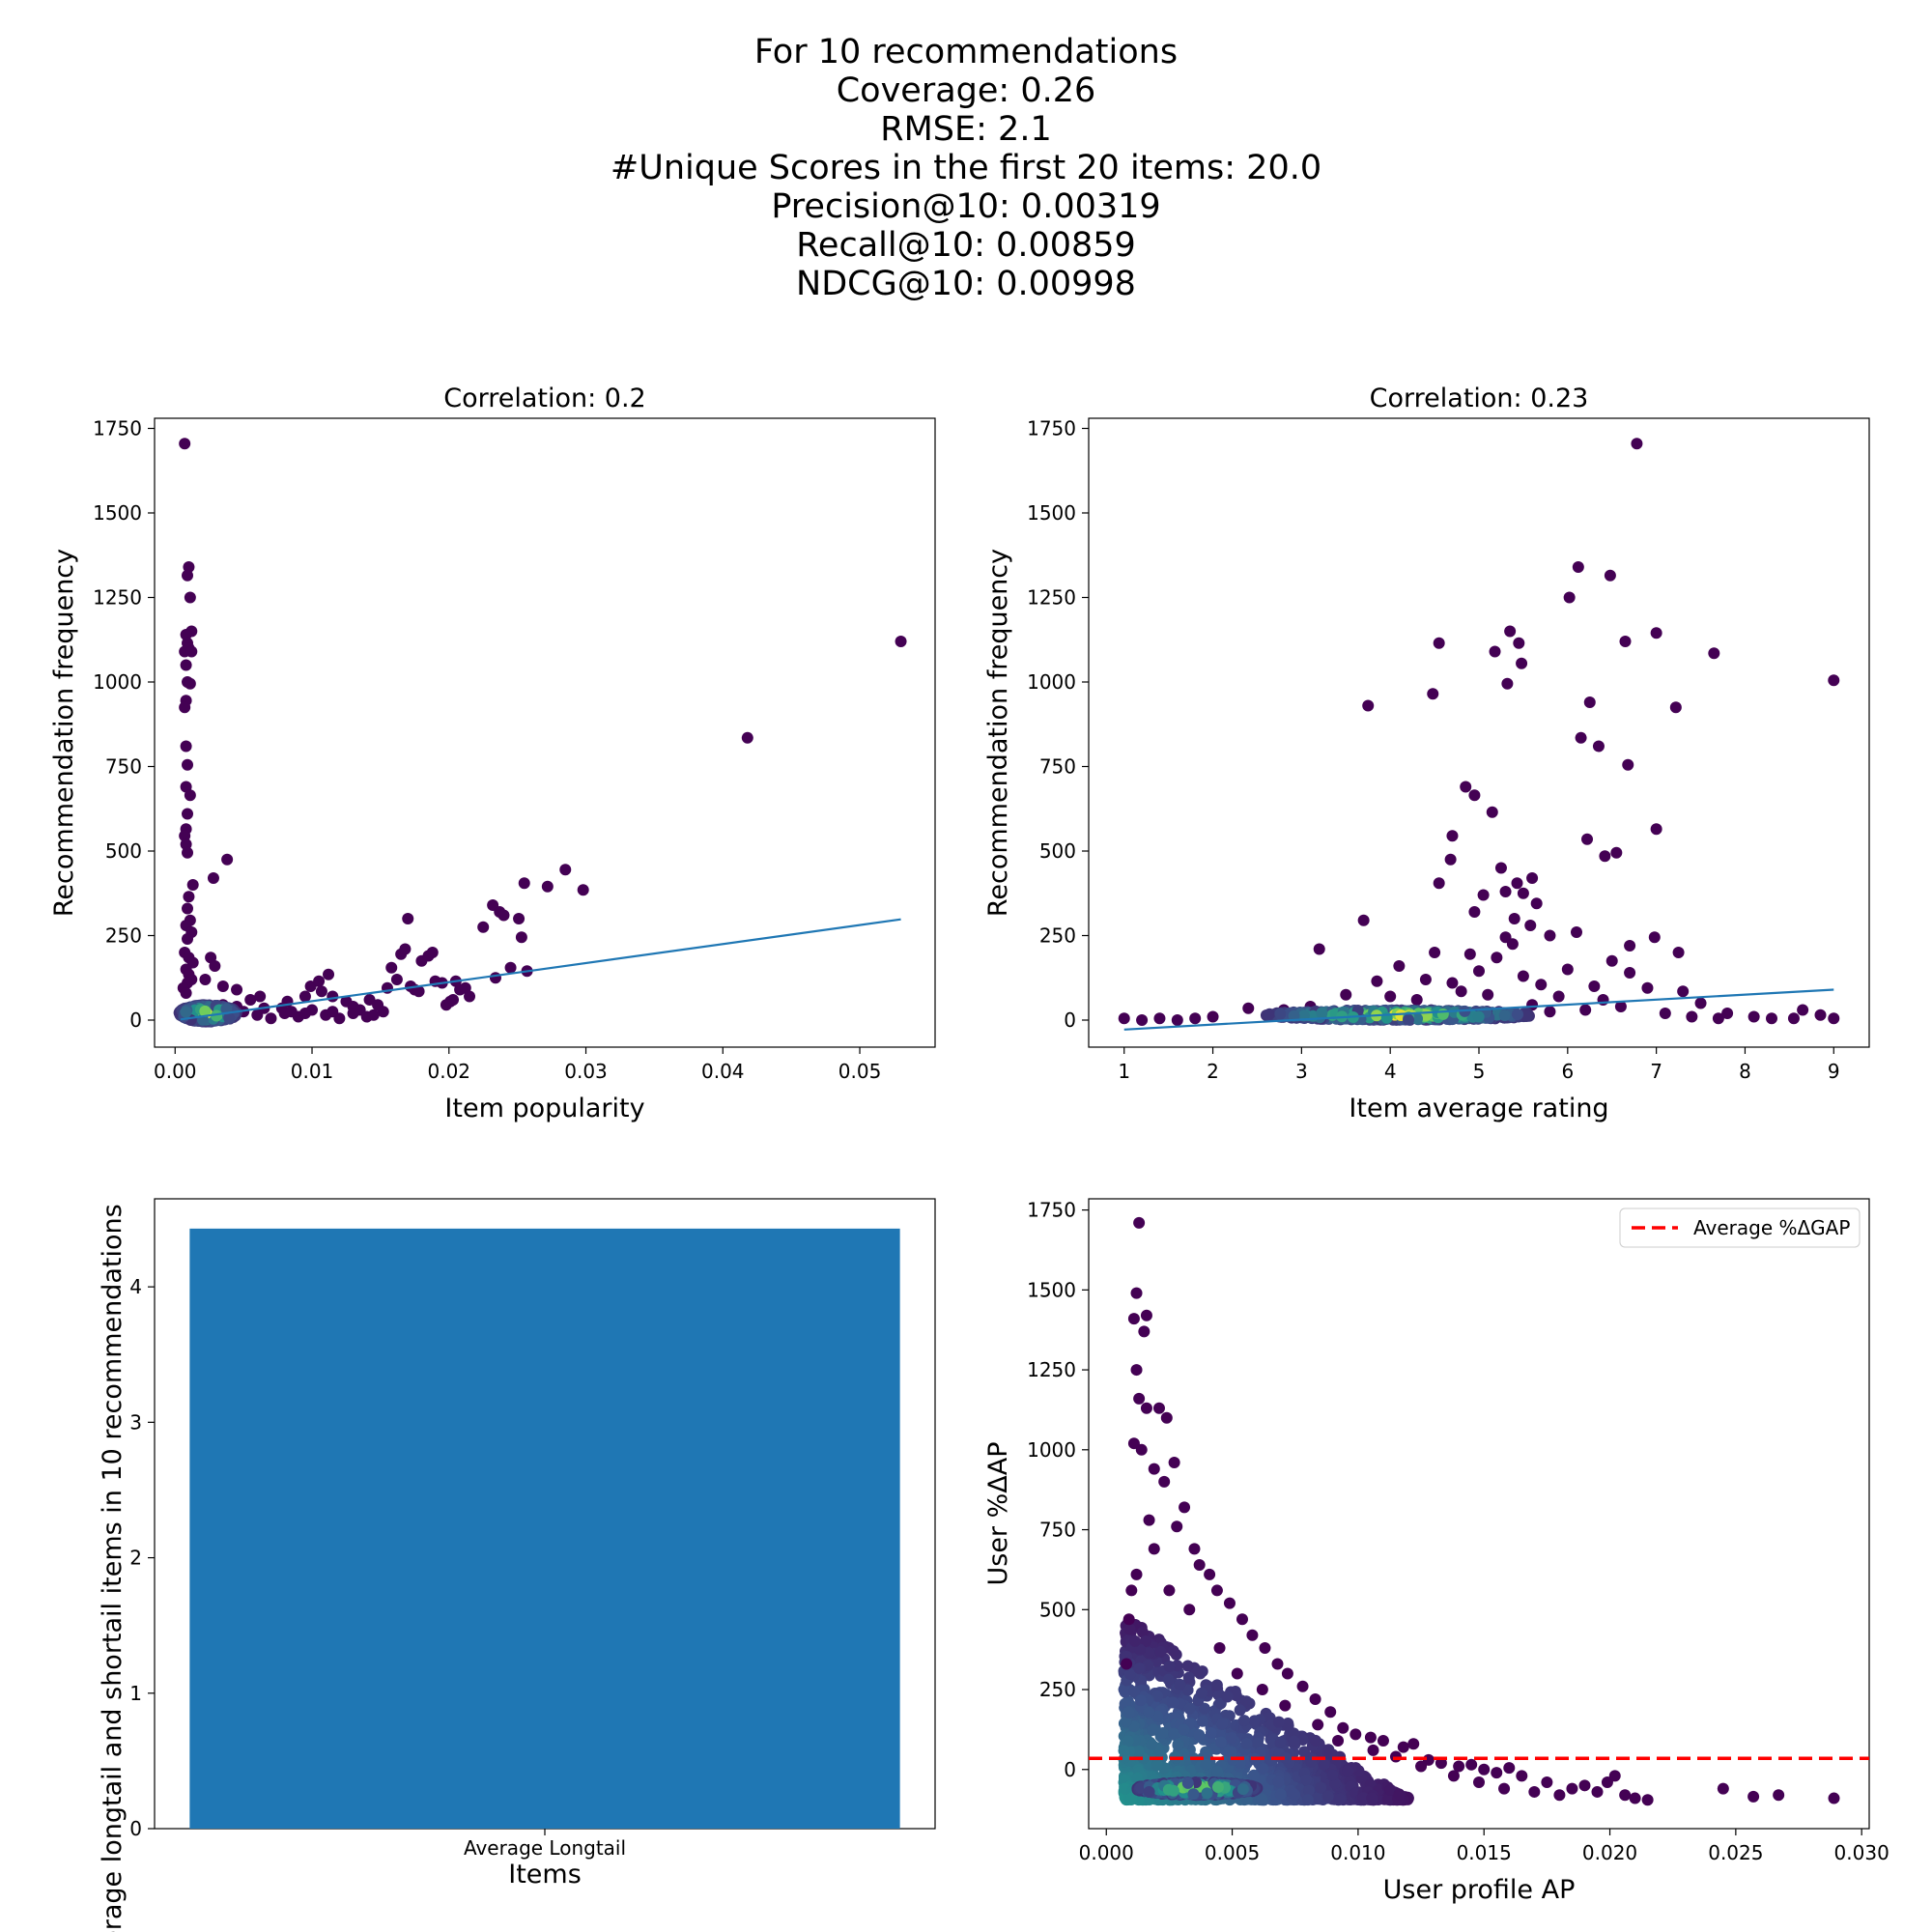  Describe the element at coordinates (1478, 1108) in the screenshot. I see `x-axis-label: Item average rating` at that location.